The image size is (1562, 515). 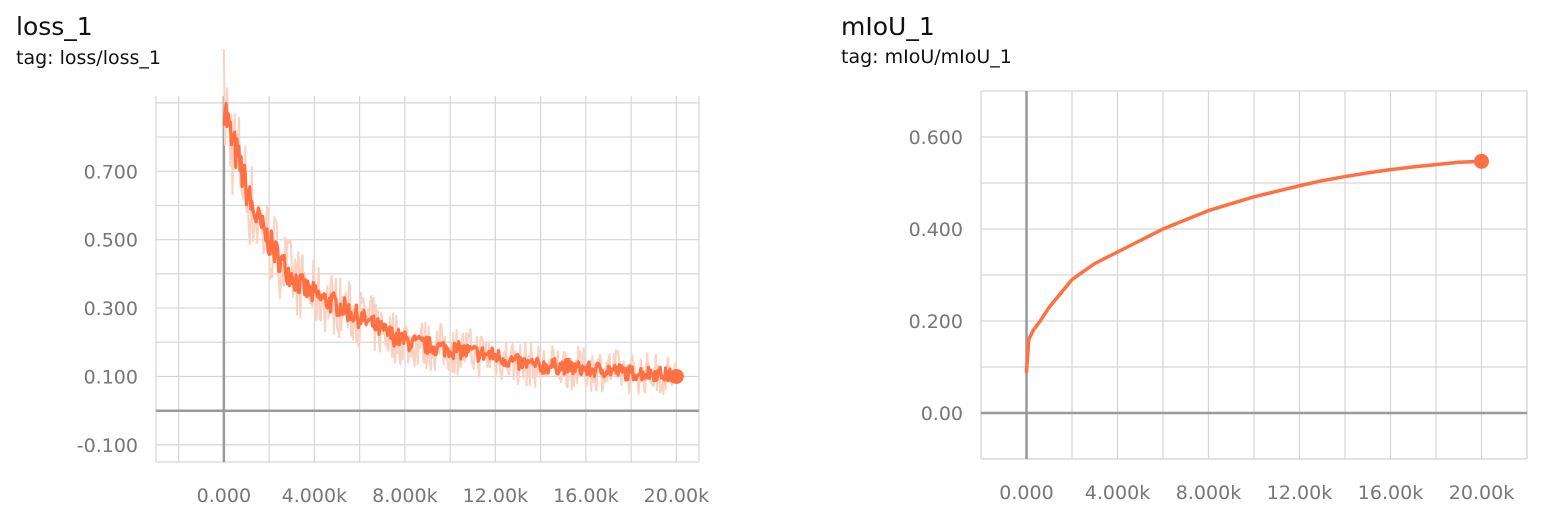 What do you see at coordinates (1254, 266) in the screenshot?
I see `series-line` at bounding box center [1254, 266].